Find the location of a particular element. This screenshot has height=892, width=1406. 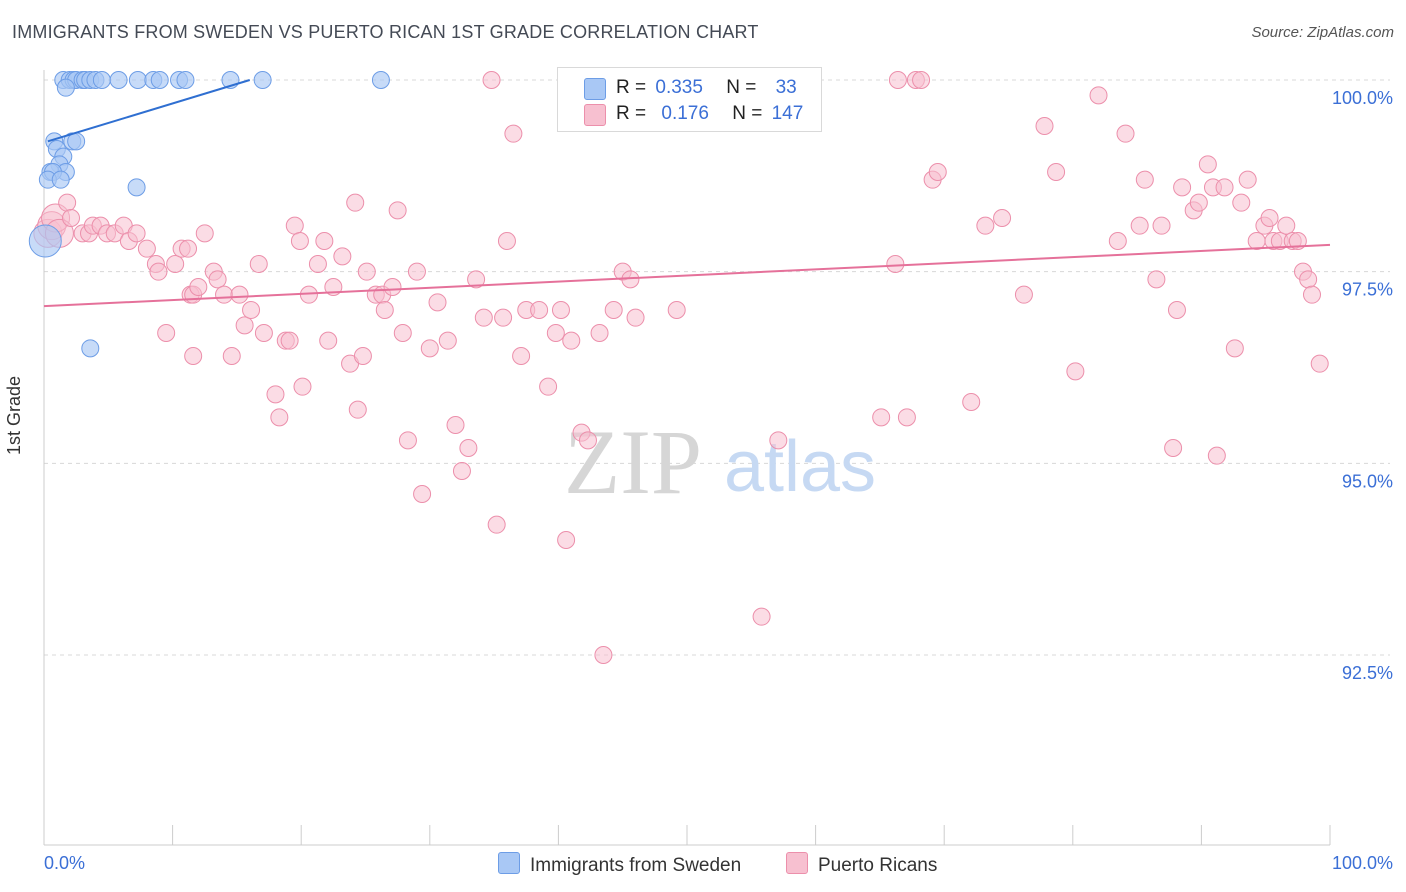

y-tick-label: 92.5% is located at coordinates (1367, 673).